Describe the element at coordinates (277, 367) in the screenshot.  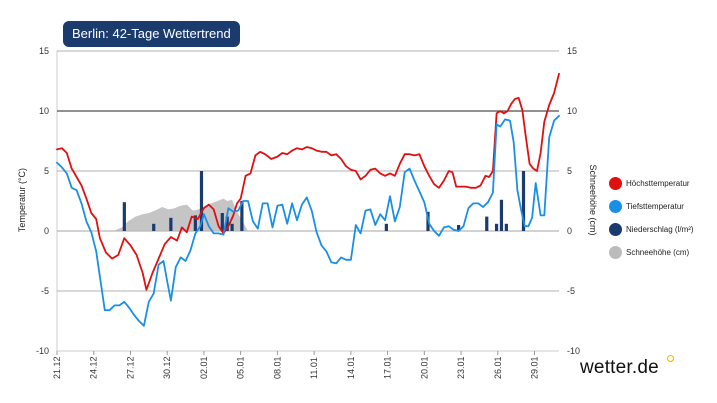
I see `x-tick-label: 08.01` at that location.